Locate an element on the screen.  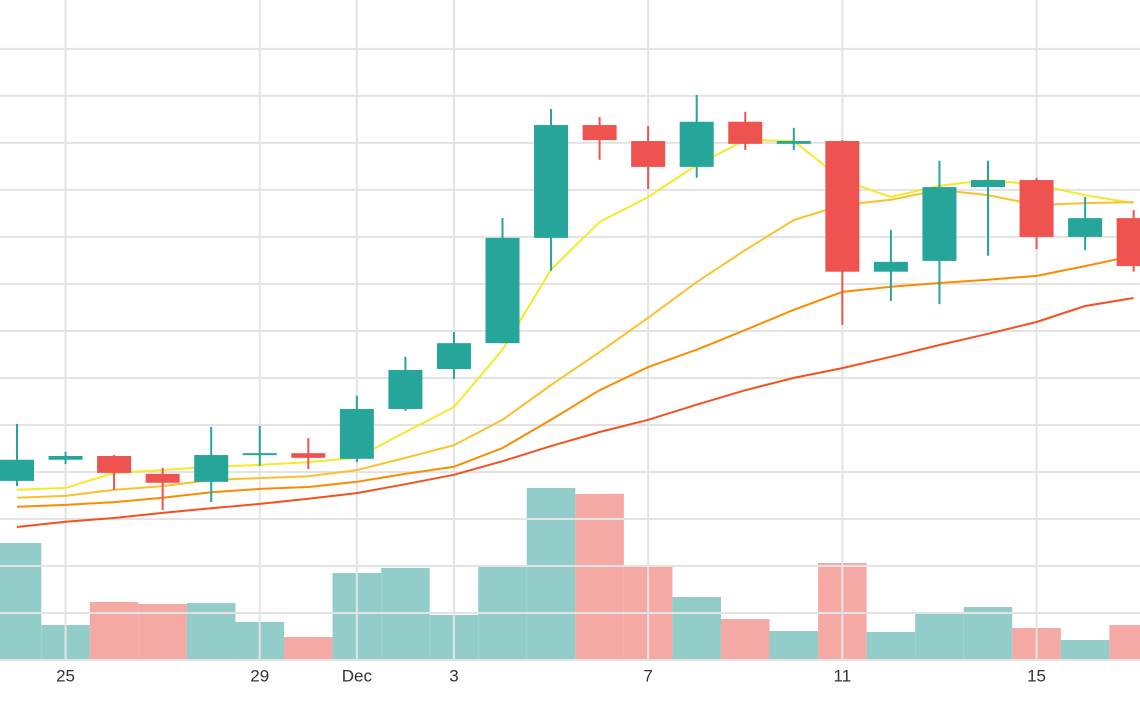
x-tick-label: 7 is located at coordinates (647, 675).